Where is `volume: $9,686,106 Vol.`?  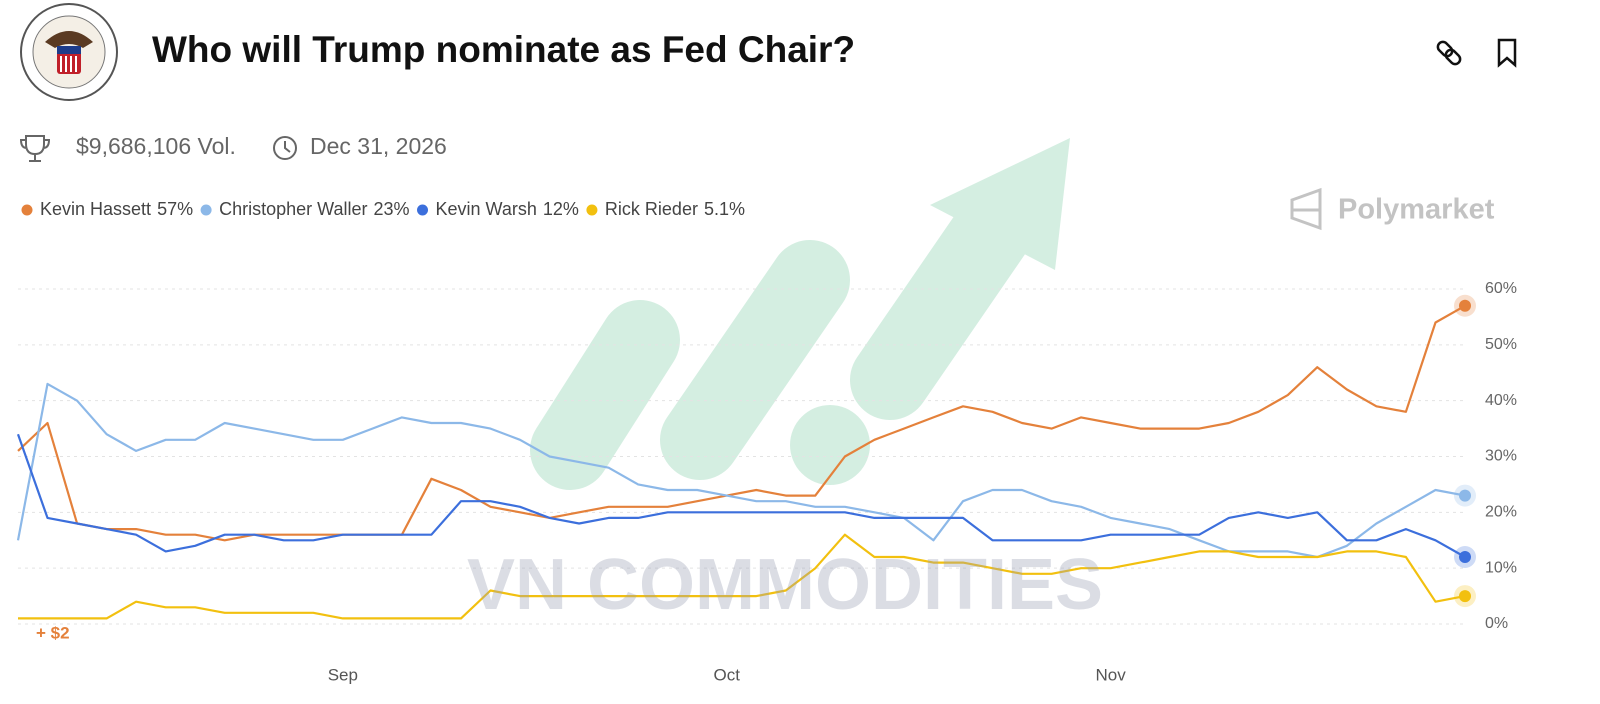 volume: $9,686,106 Vol. is located at coordinates (156, 146).